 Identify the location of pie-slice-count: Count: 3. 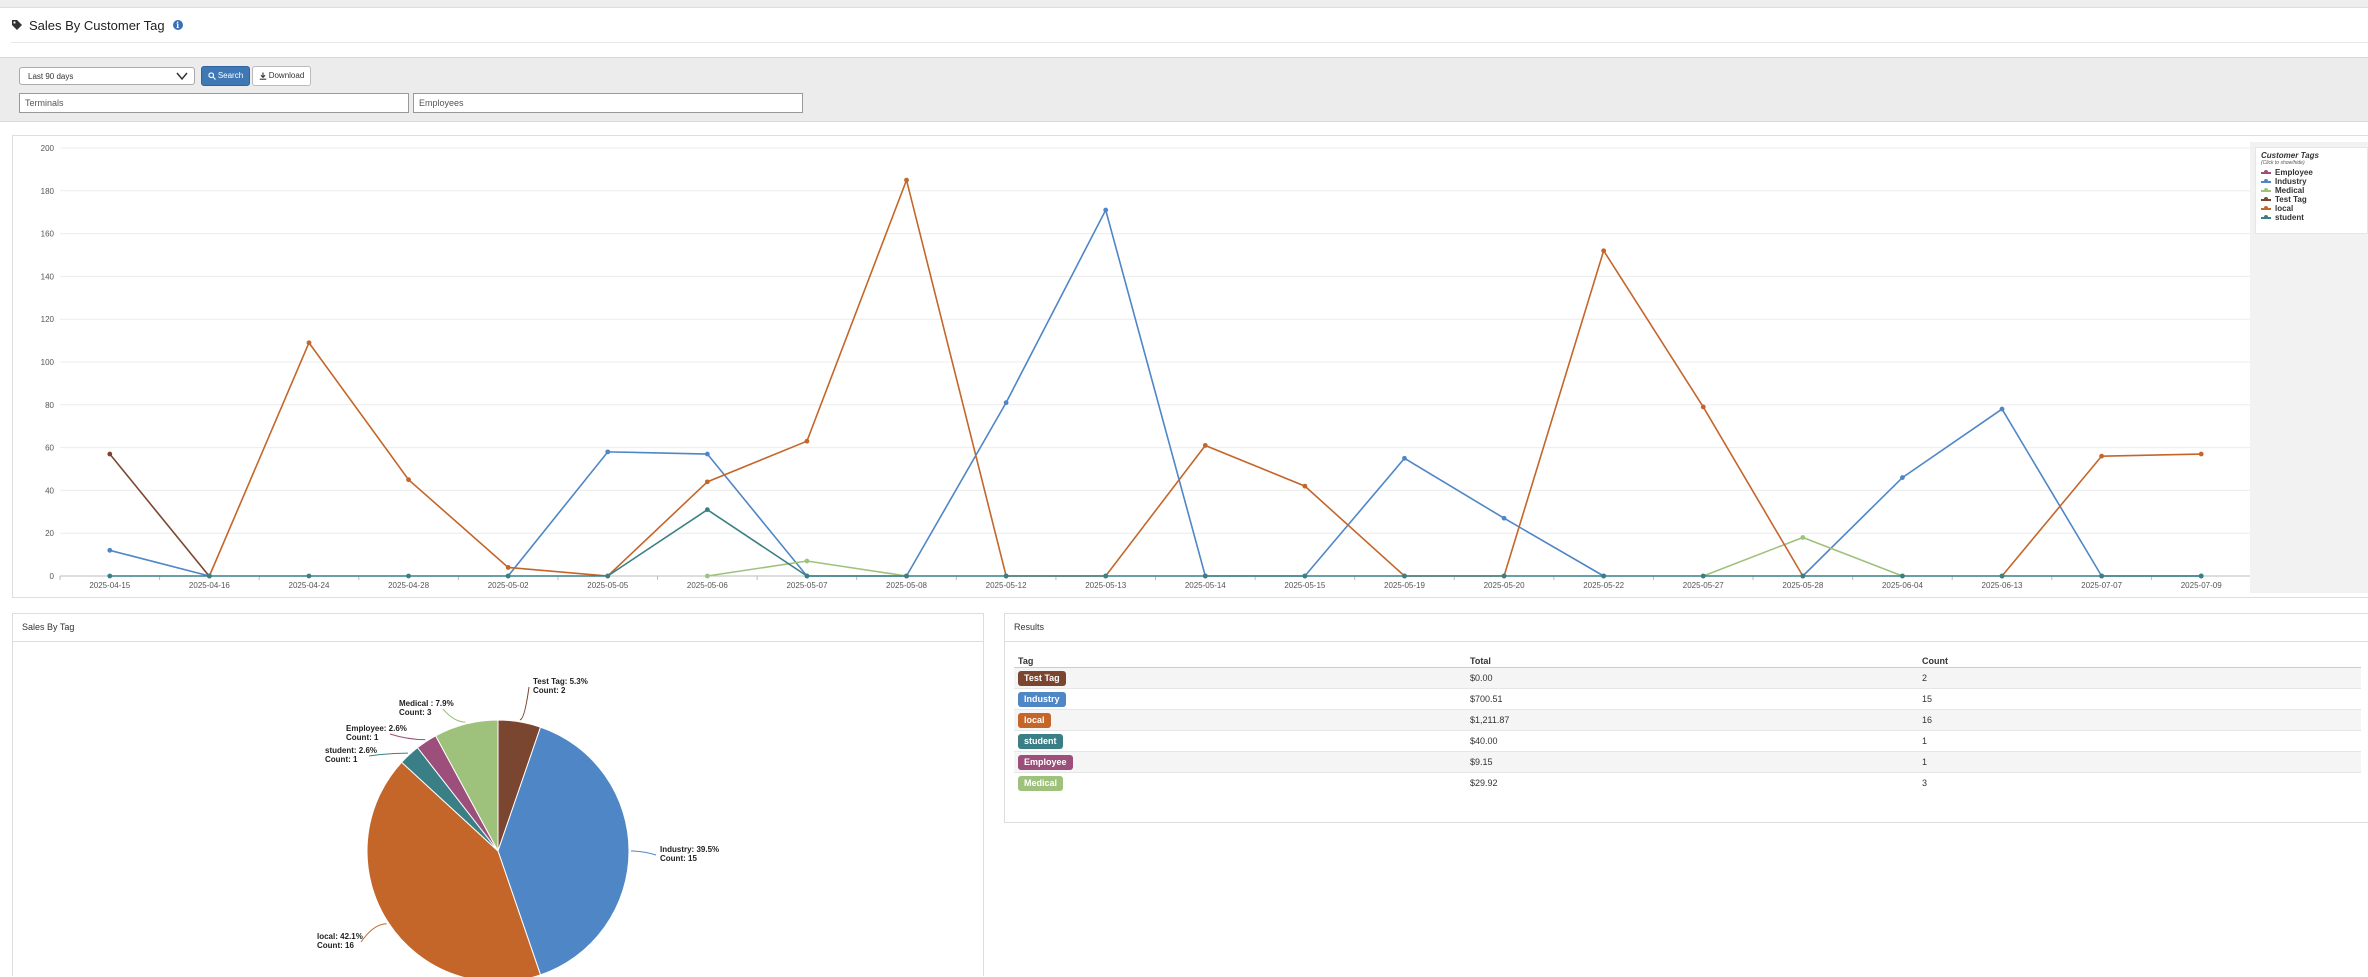
(415, 712).